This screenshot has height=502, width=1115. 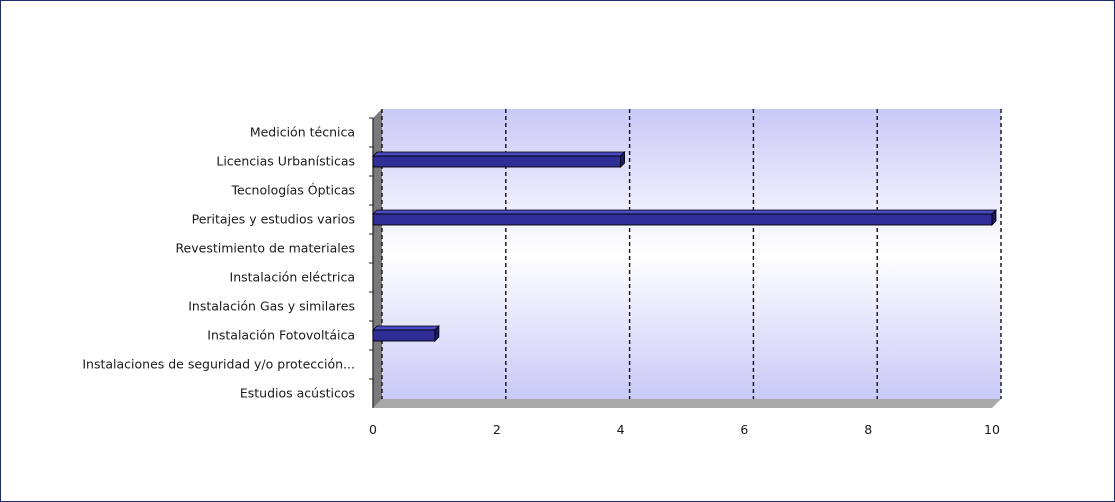 What do you see at coordinates (497, 429) in the screenshot?
I see `x-tick-label-2: 2` at bounding box center [497, 429].